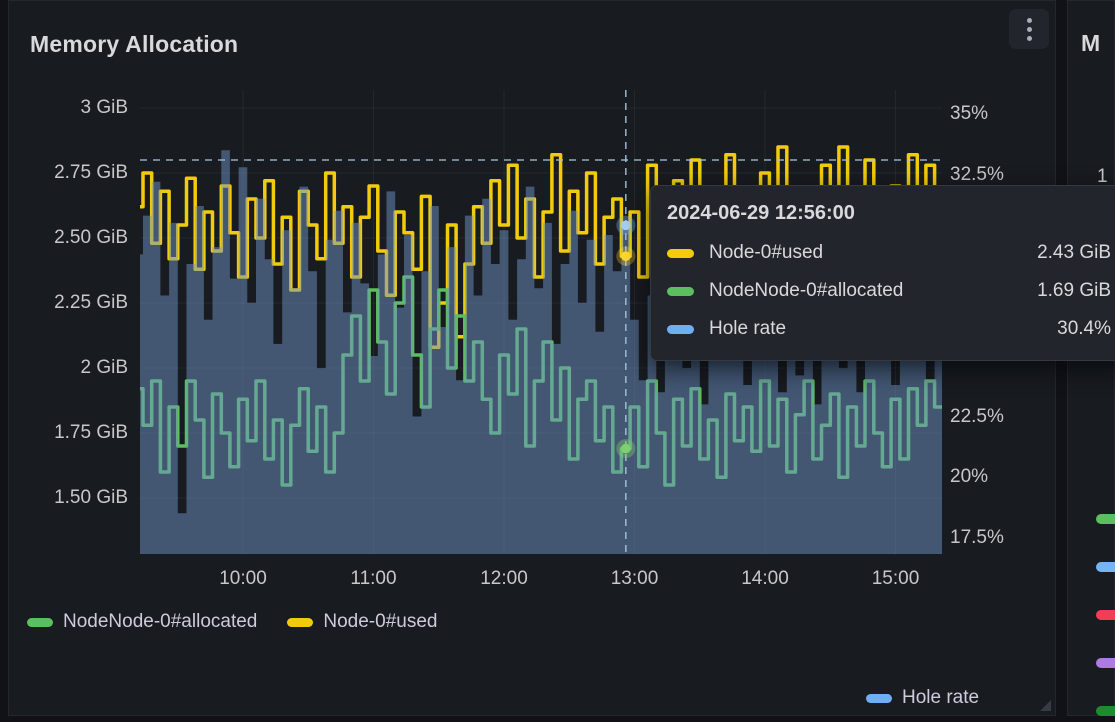  I want to click on legend-label-hole-rate: Hole rate, so click(941, 697).